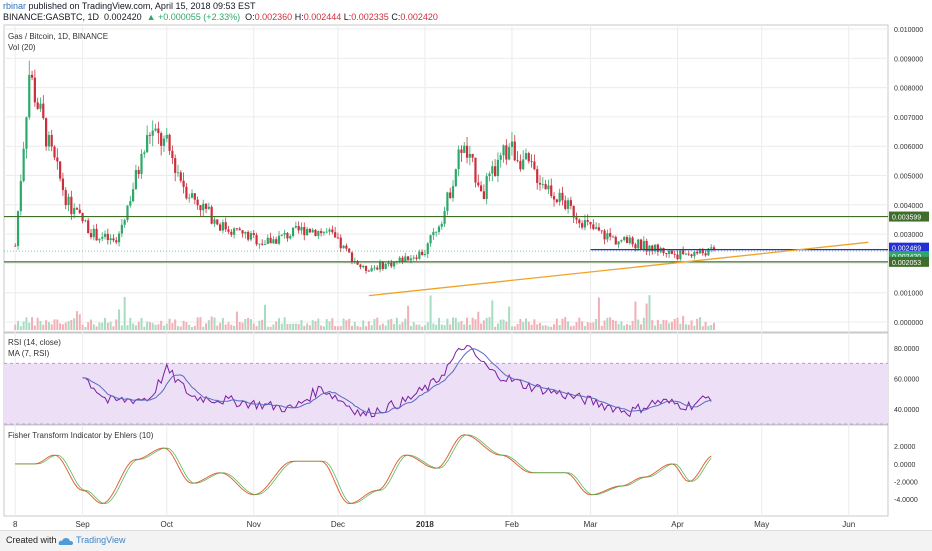  What do you see at coordinates (906, 380) in the screenshot?
I see `rsi-y-tick-label: 60.0000` at bounding box center [906, 380].